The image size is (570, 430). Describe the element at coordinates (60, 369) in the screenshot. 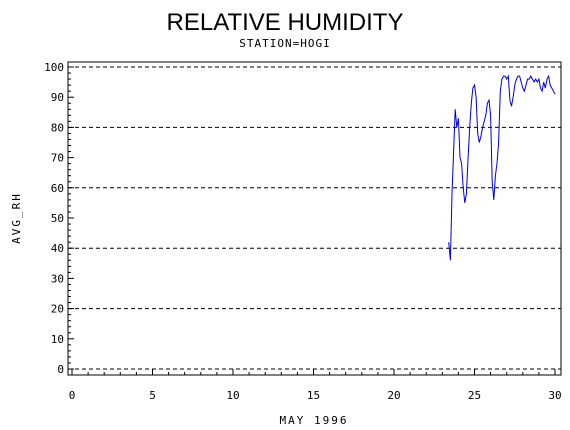

I see `y-tick-label: 0` at that location.